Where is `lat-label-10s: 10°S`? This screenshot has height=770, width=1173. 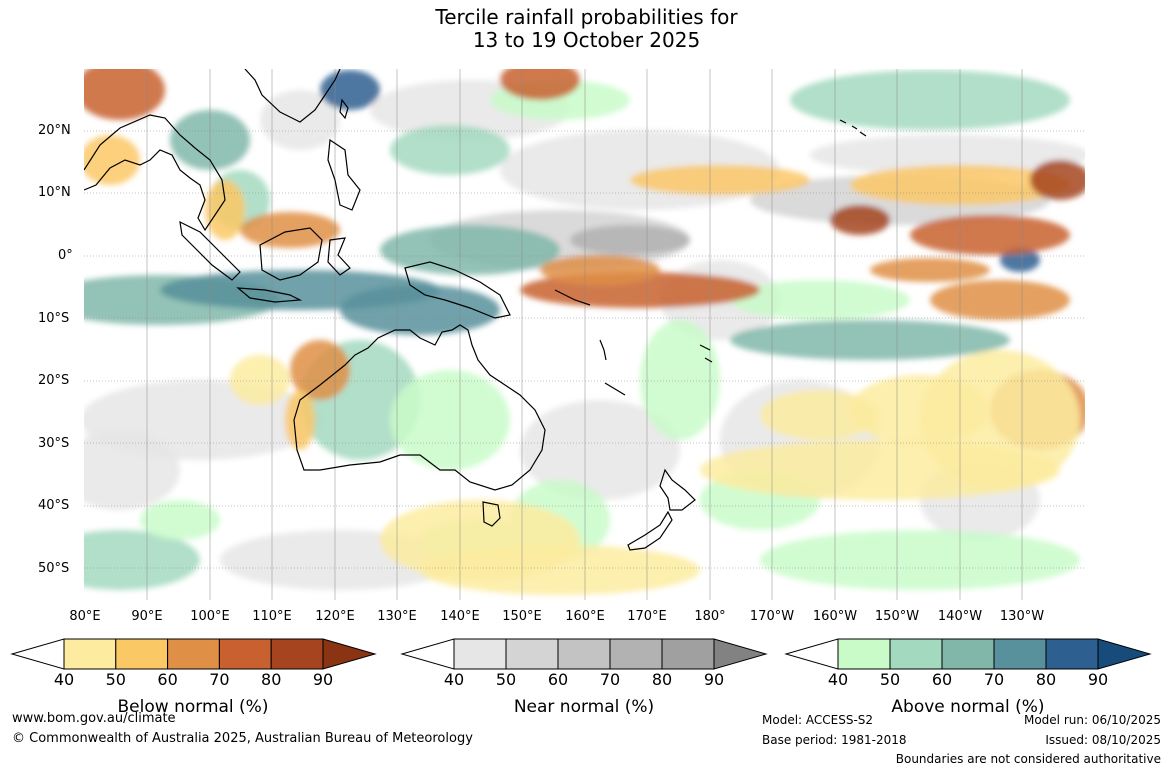
lat-label-10s: 10°S is located at coordinates (54, 318).